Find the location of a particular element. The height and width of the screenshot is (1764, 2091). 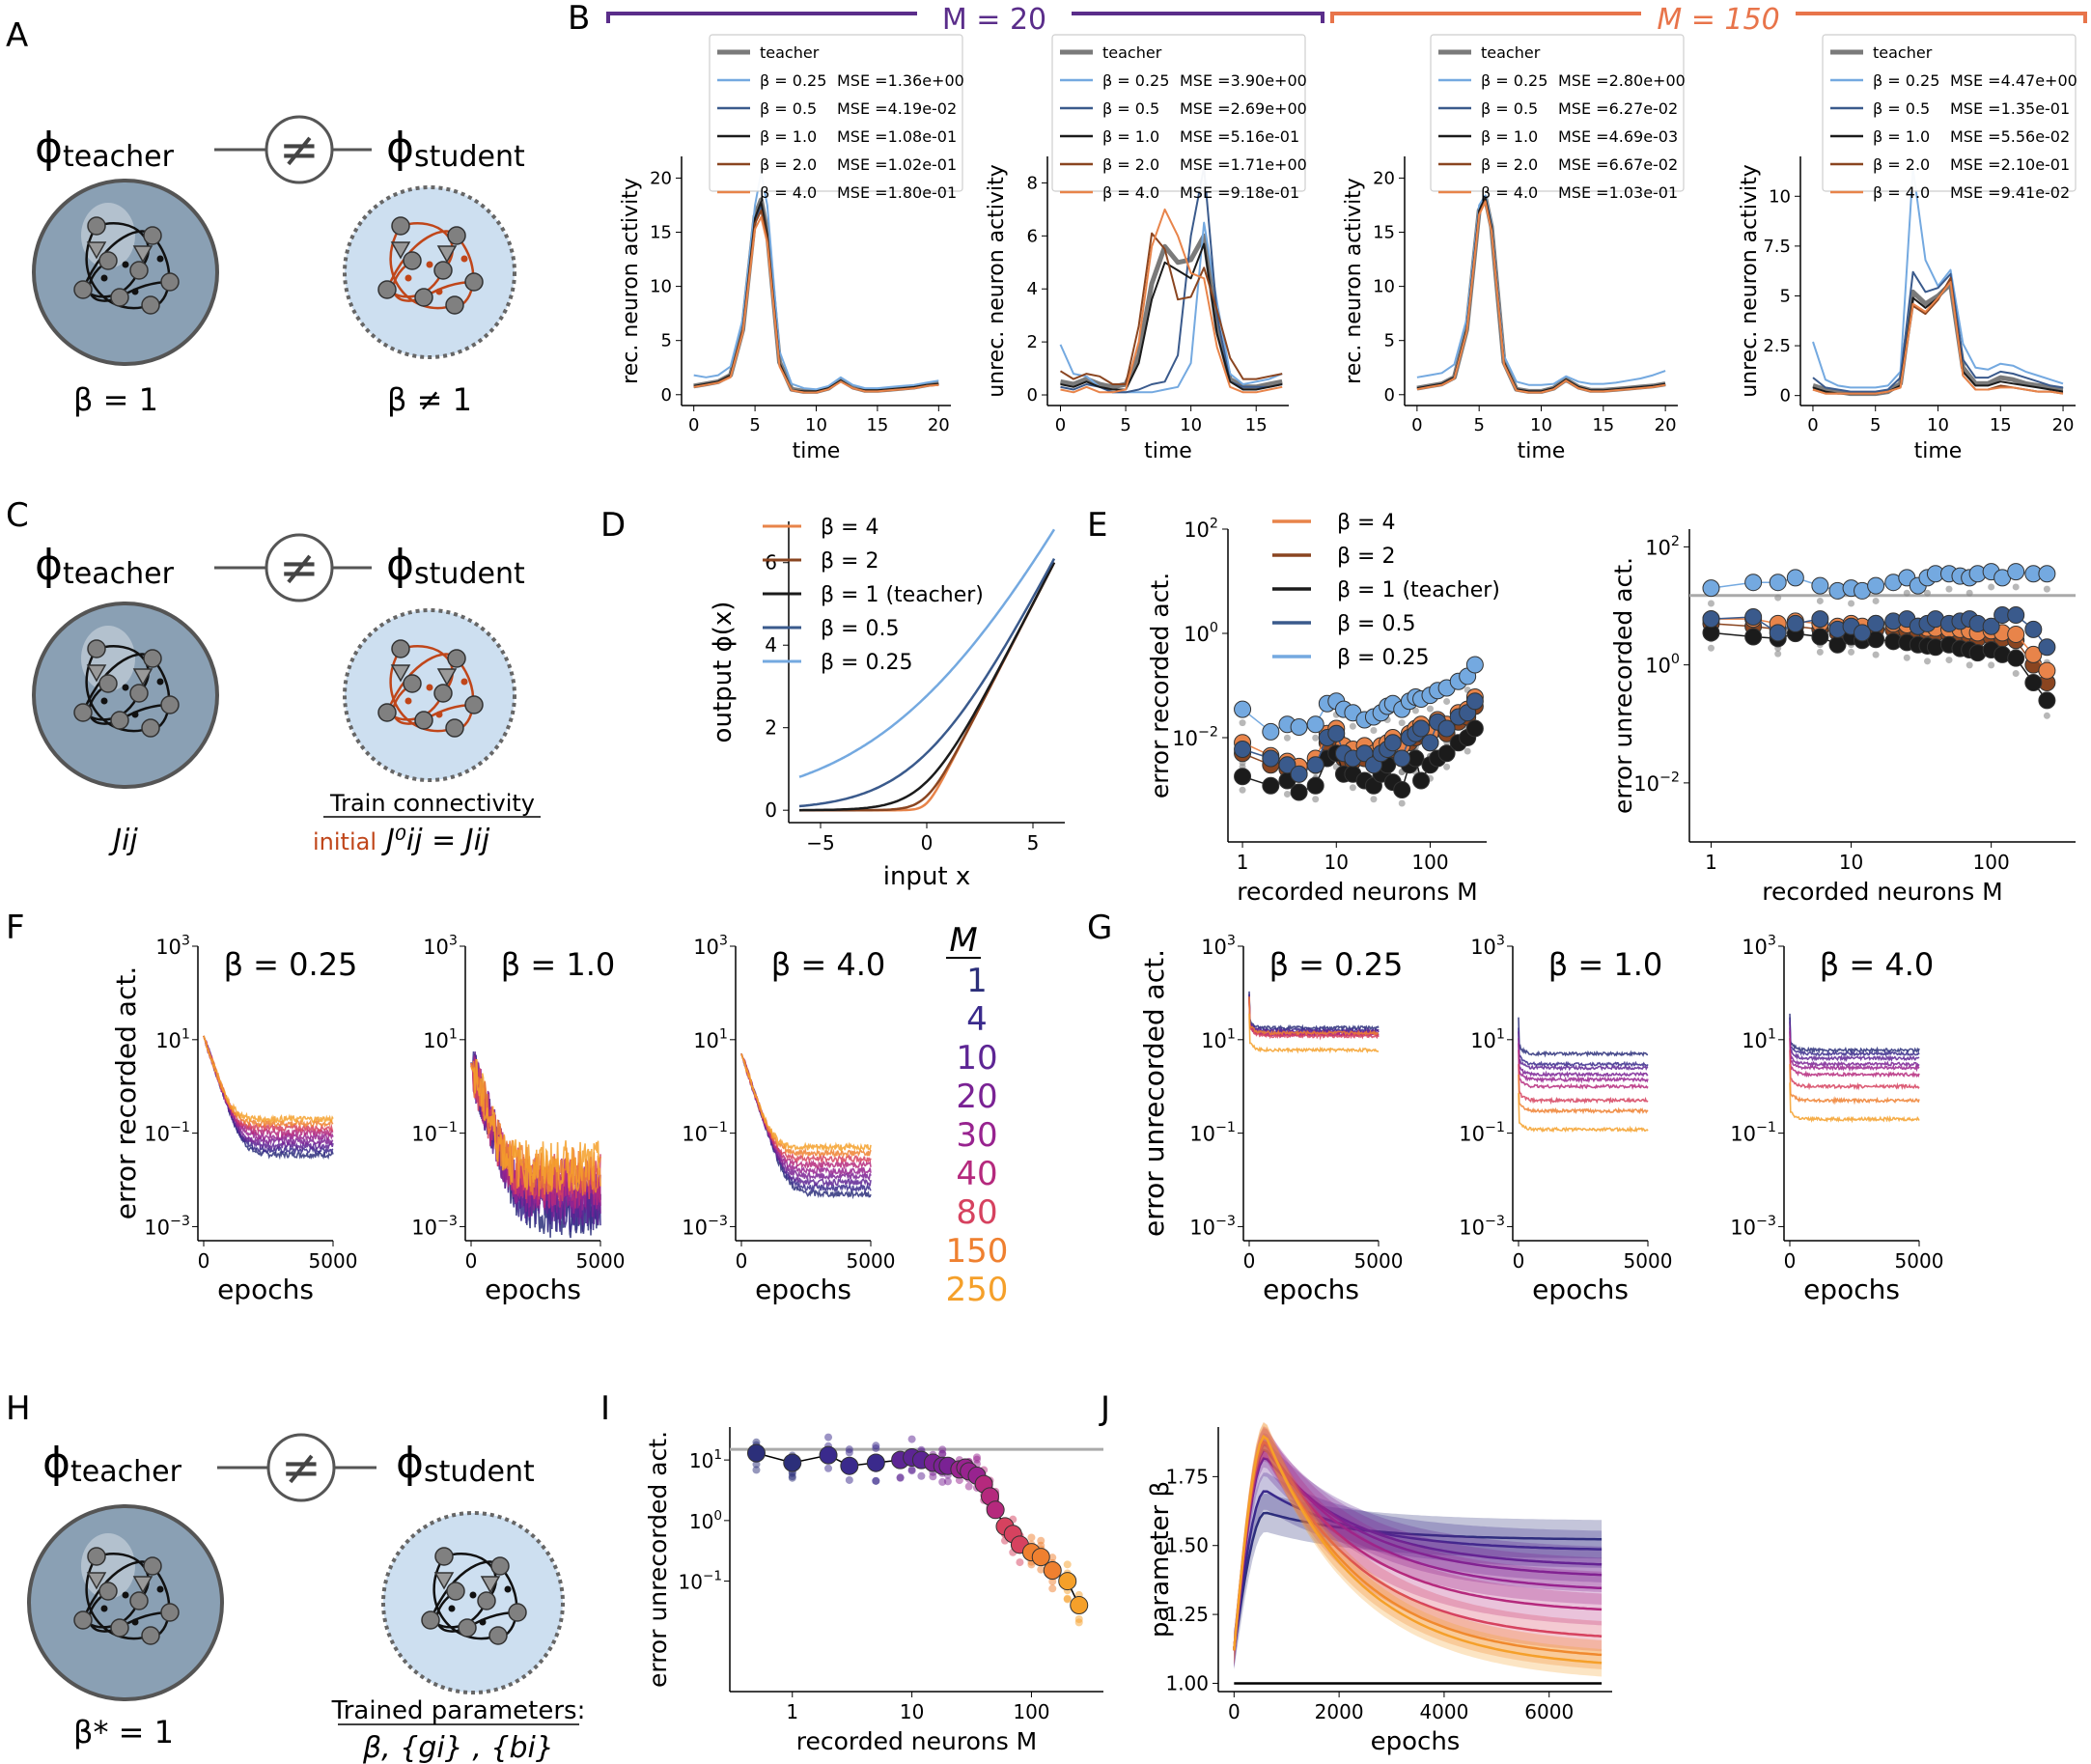

x-axis-label: time is located at coordinates (1938, 451).